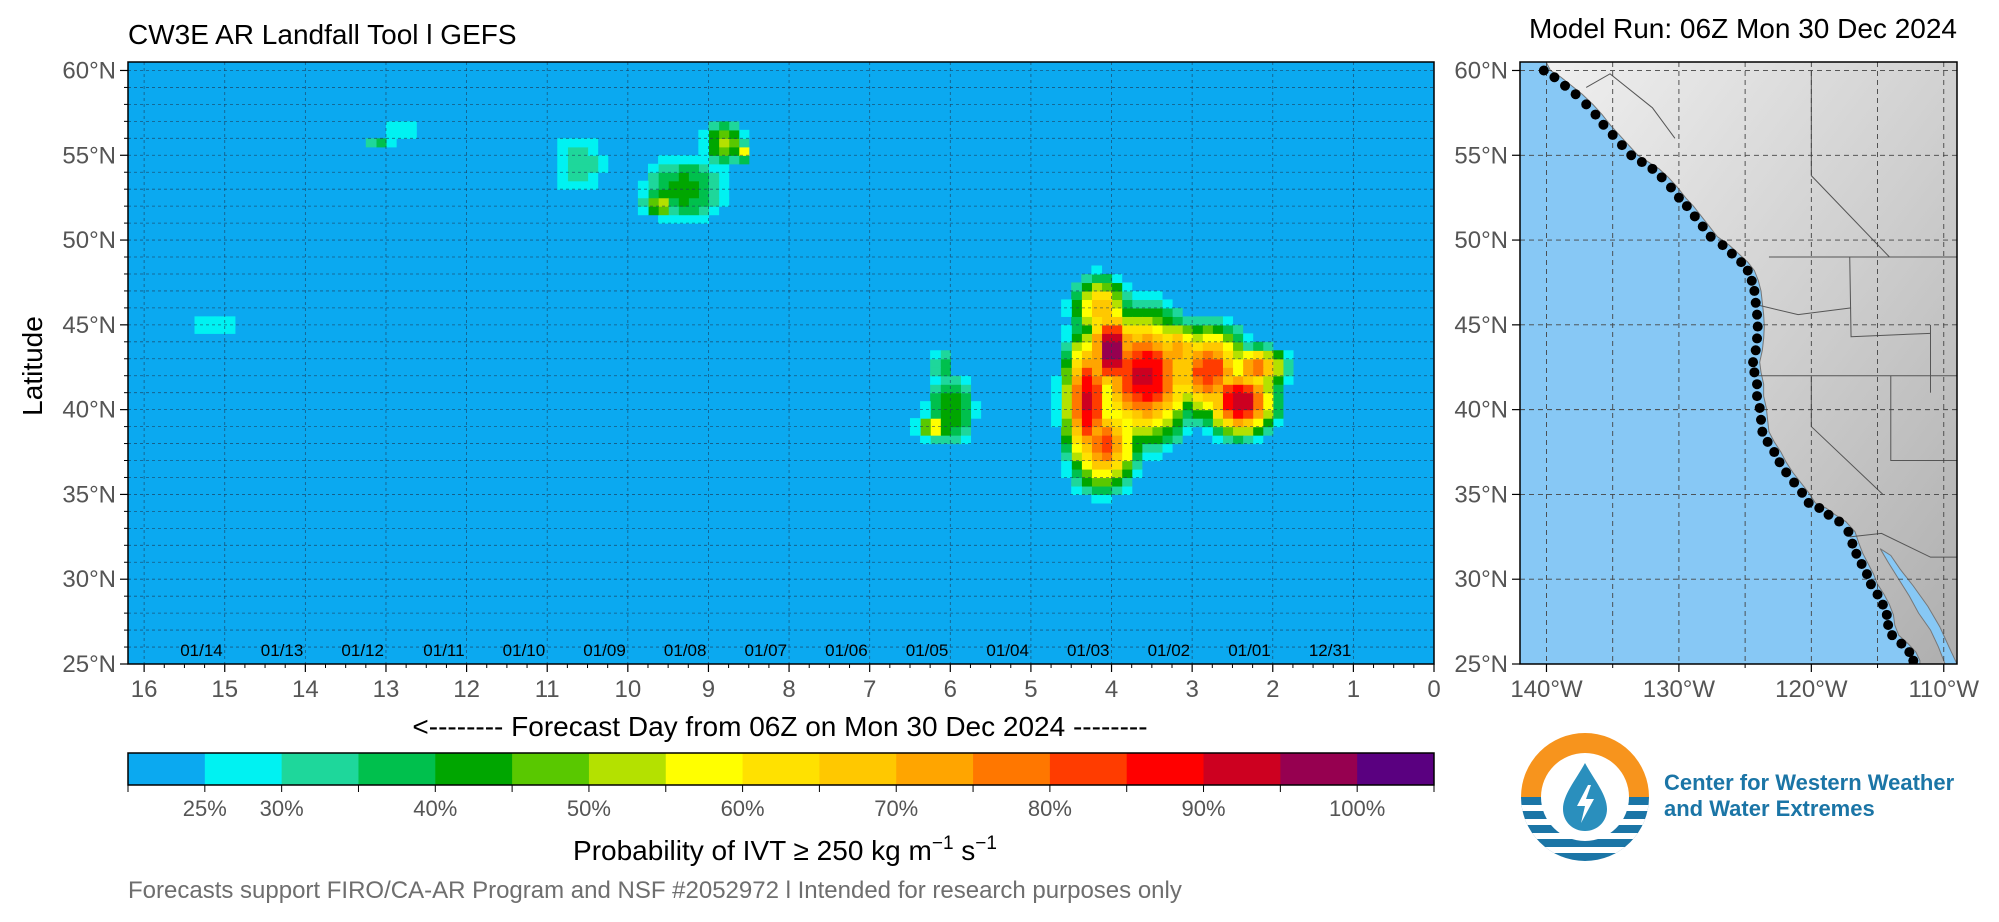  Describe the element at coordinates (781, 786) in the screenshot. I see `colorbar: 25% 30% 40% 50% 60% 70% 80% 90% 100%` at that location.